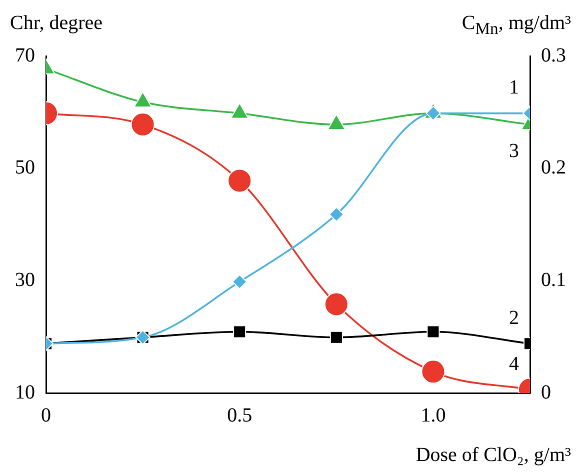  What do you see at coordinates (56, 23) in the screenshot?
I see `y-axis-title: Chr, degree` at bounding box center [56, 23].